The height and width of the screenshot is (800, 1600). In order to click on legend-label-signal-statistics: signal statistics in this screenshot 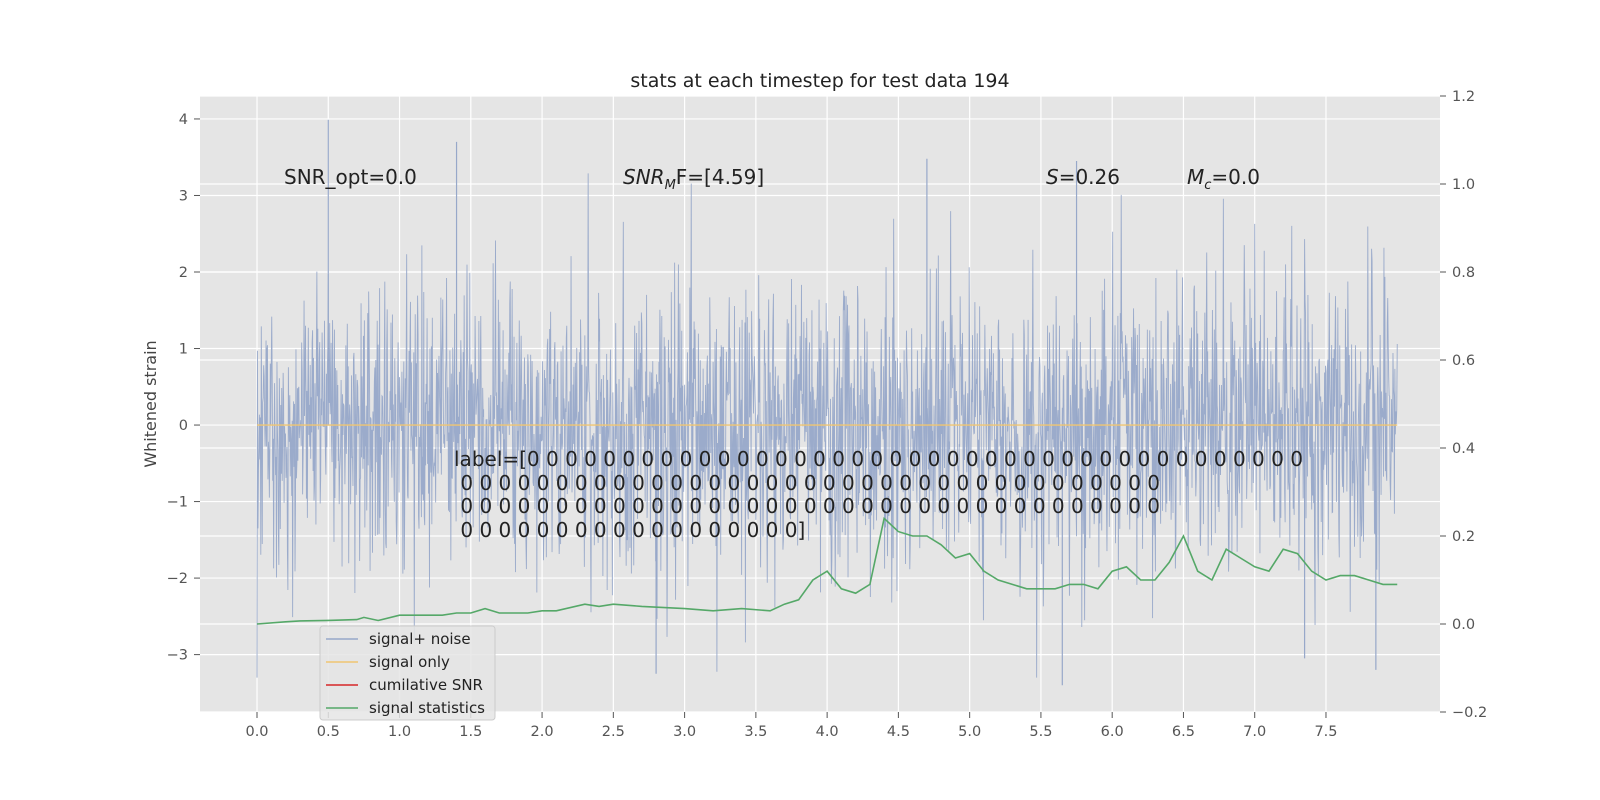, I will do `click(427, 708)`.